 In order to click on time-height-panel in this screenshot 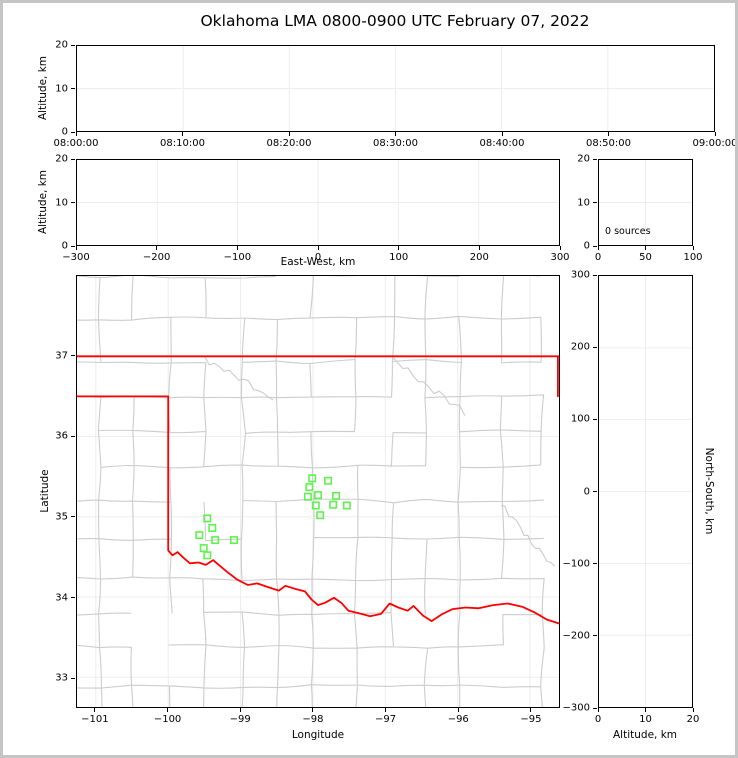, I will do `click(395, 88)`.